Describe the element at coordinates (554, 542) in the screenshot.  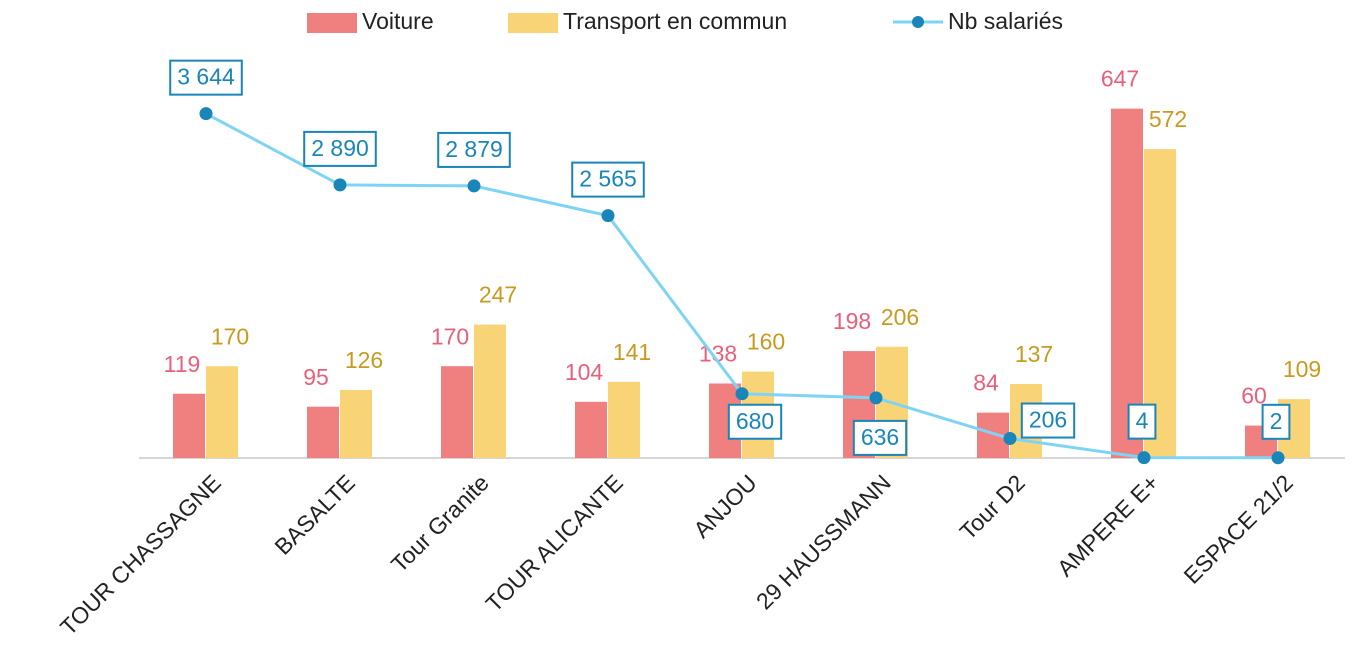
I see `x-tick-label: TOUR ALICANTE` at that location.